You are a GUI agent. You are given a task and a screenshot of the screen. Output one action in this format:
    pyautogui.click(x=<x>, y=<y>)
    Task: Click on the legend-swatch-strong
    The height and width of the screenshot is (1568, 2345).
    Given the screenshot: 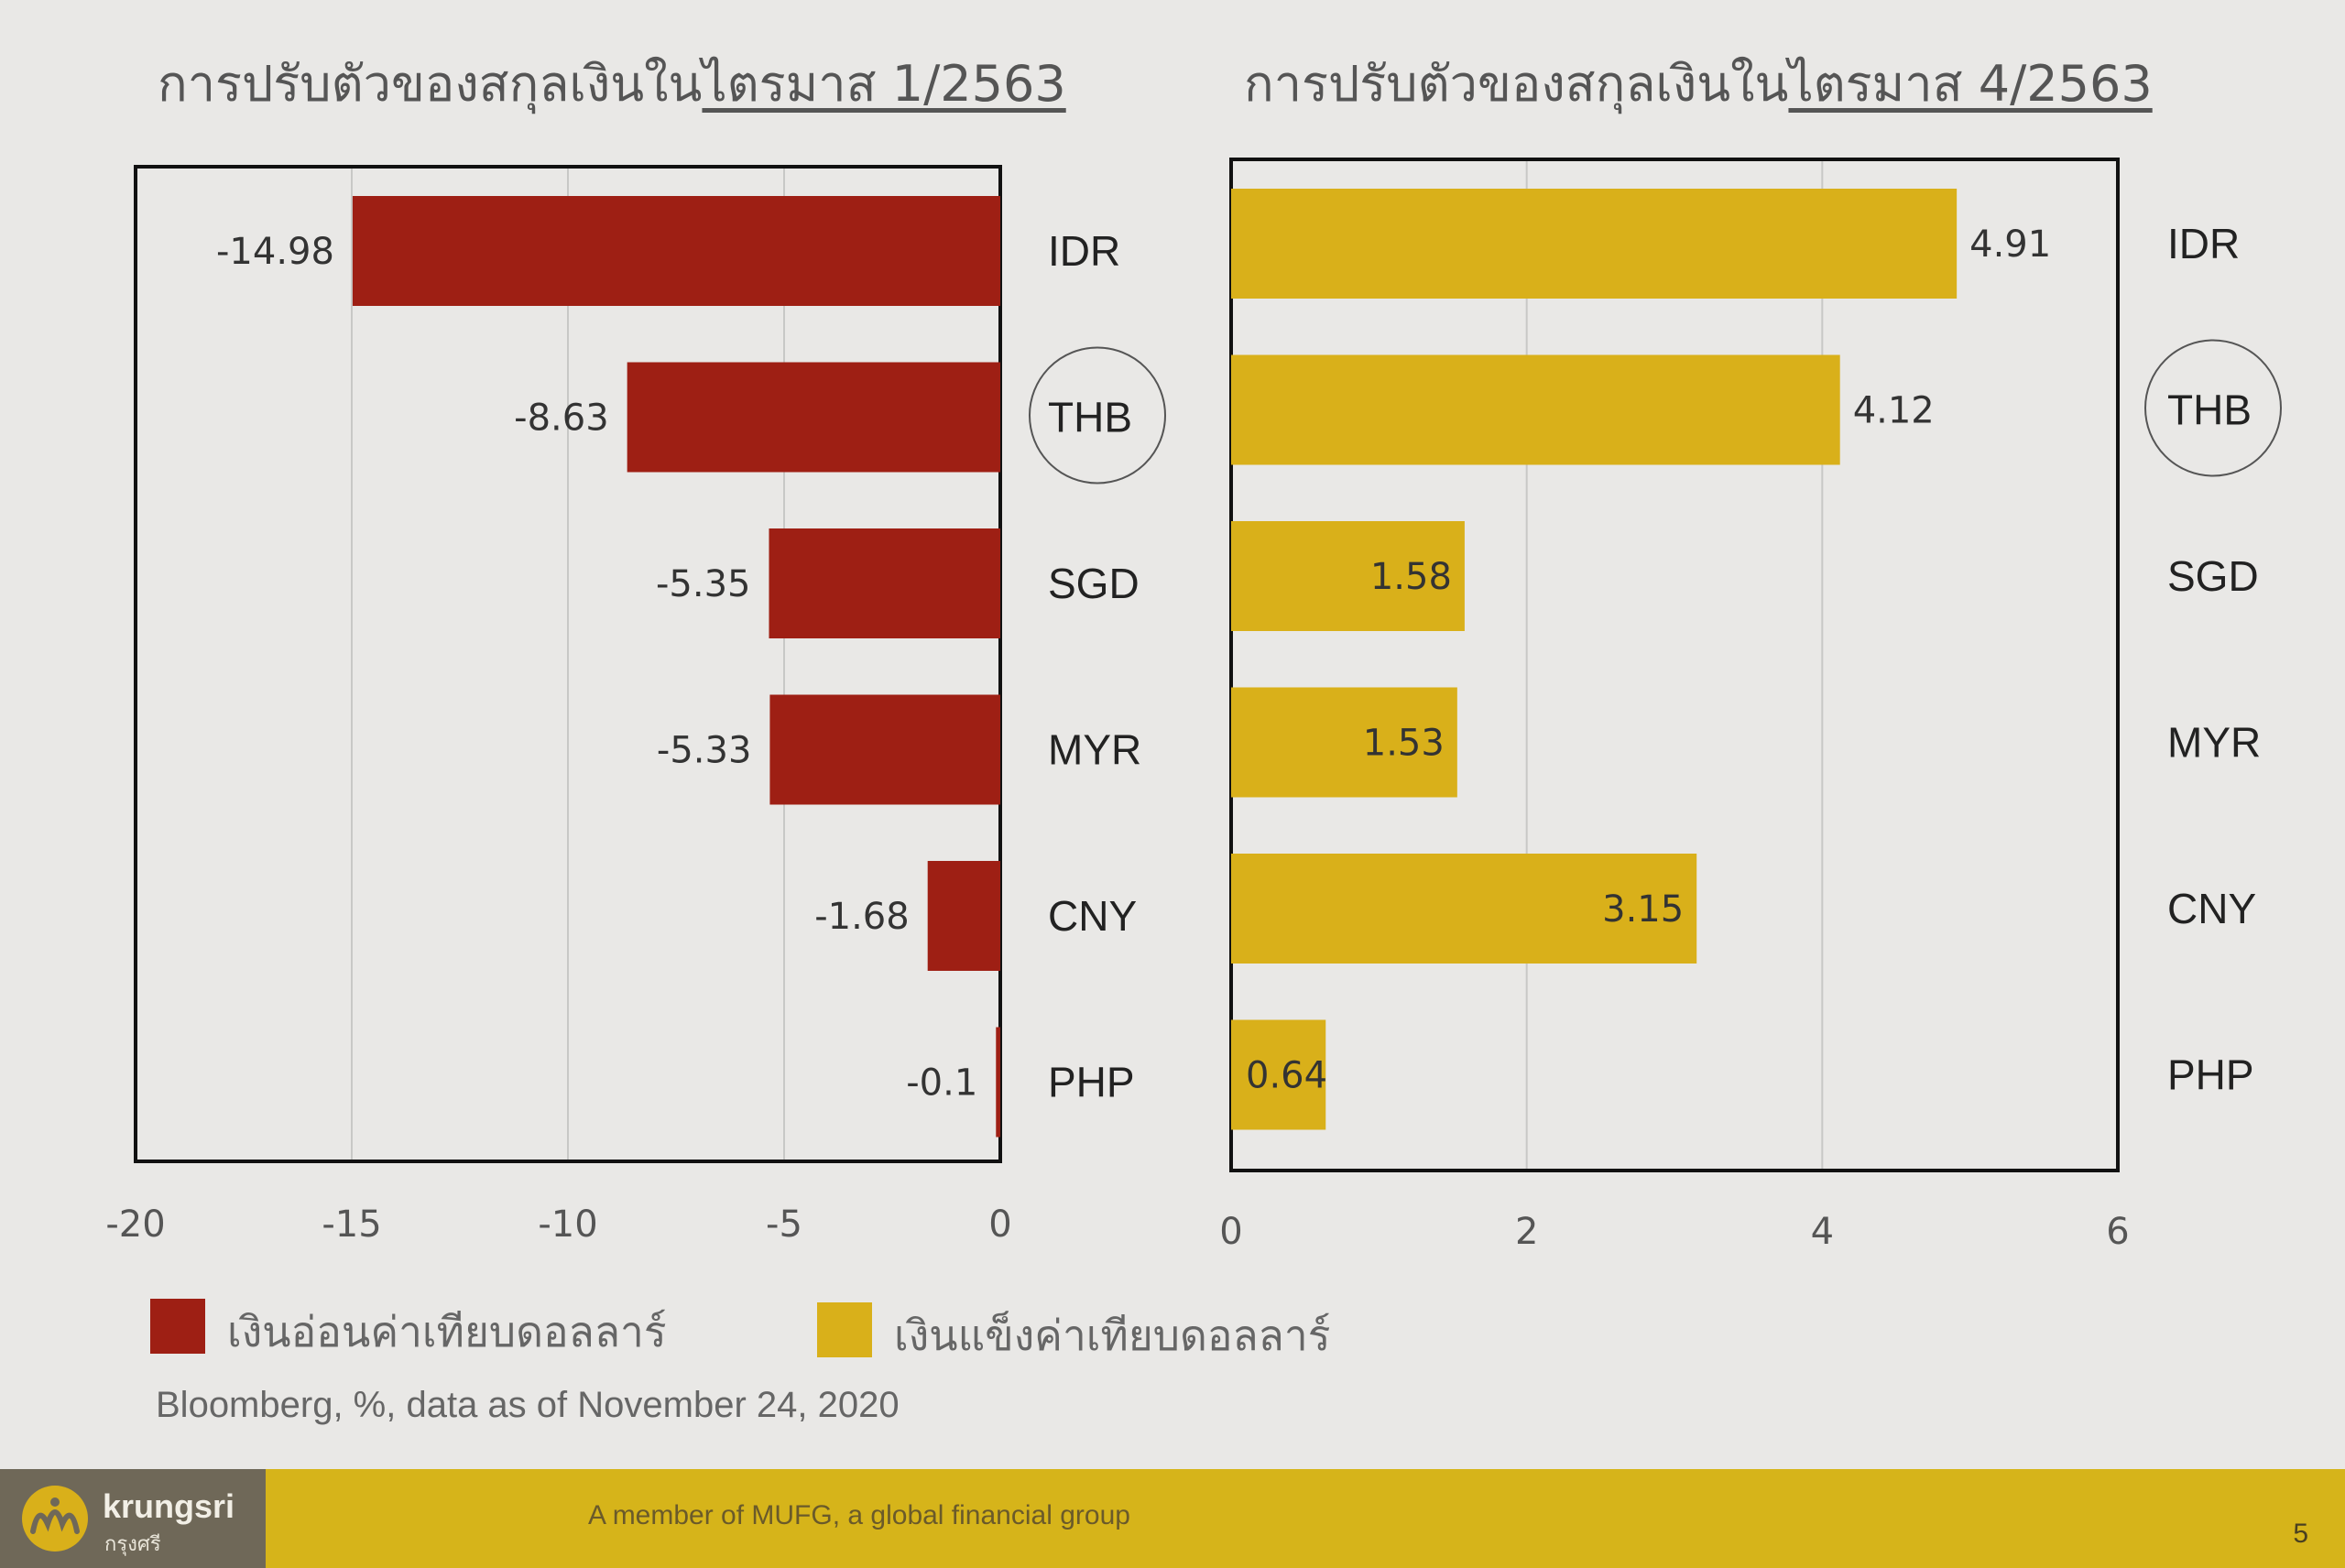 What is the action you would take?
    pyautogui.click(x=844, y=1329)
    